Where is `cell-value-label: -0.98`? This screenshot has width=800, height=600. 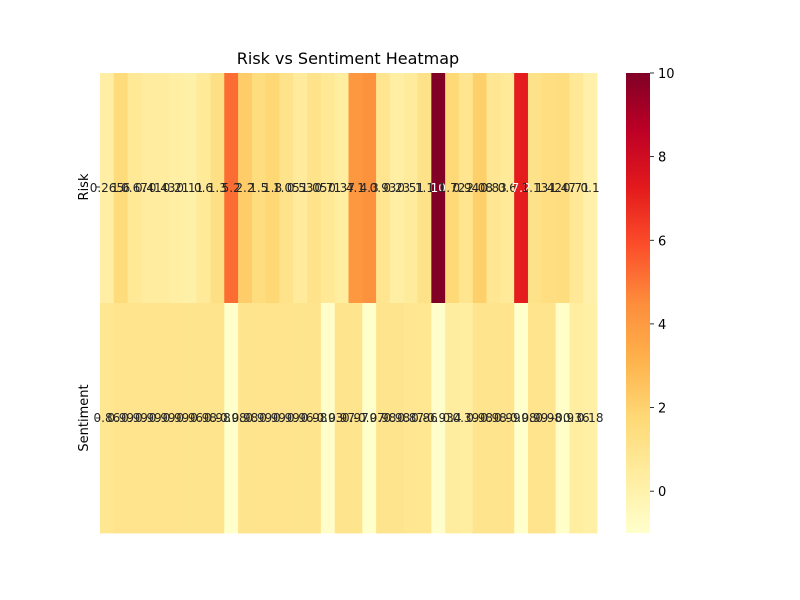 cell-value-label: -0.98 is located at coordinates (521, 418).